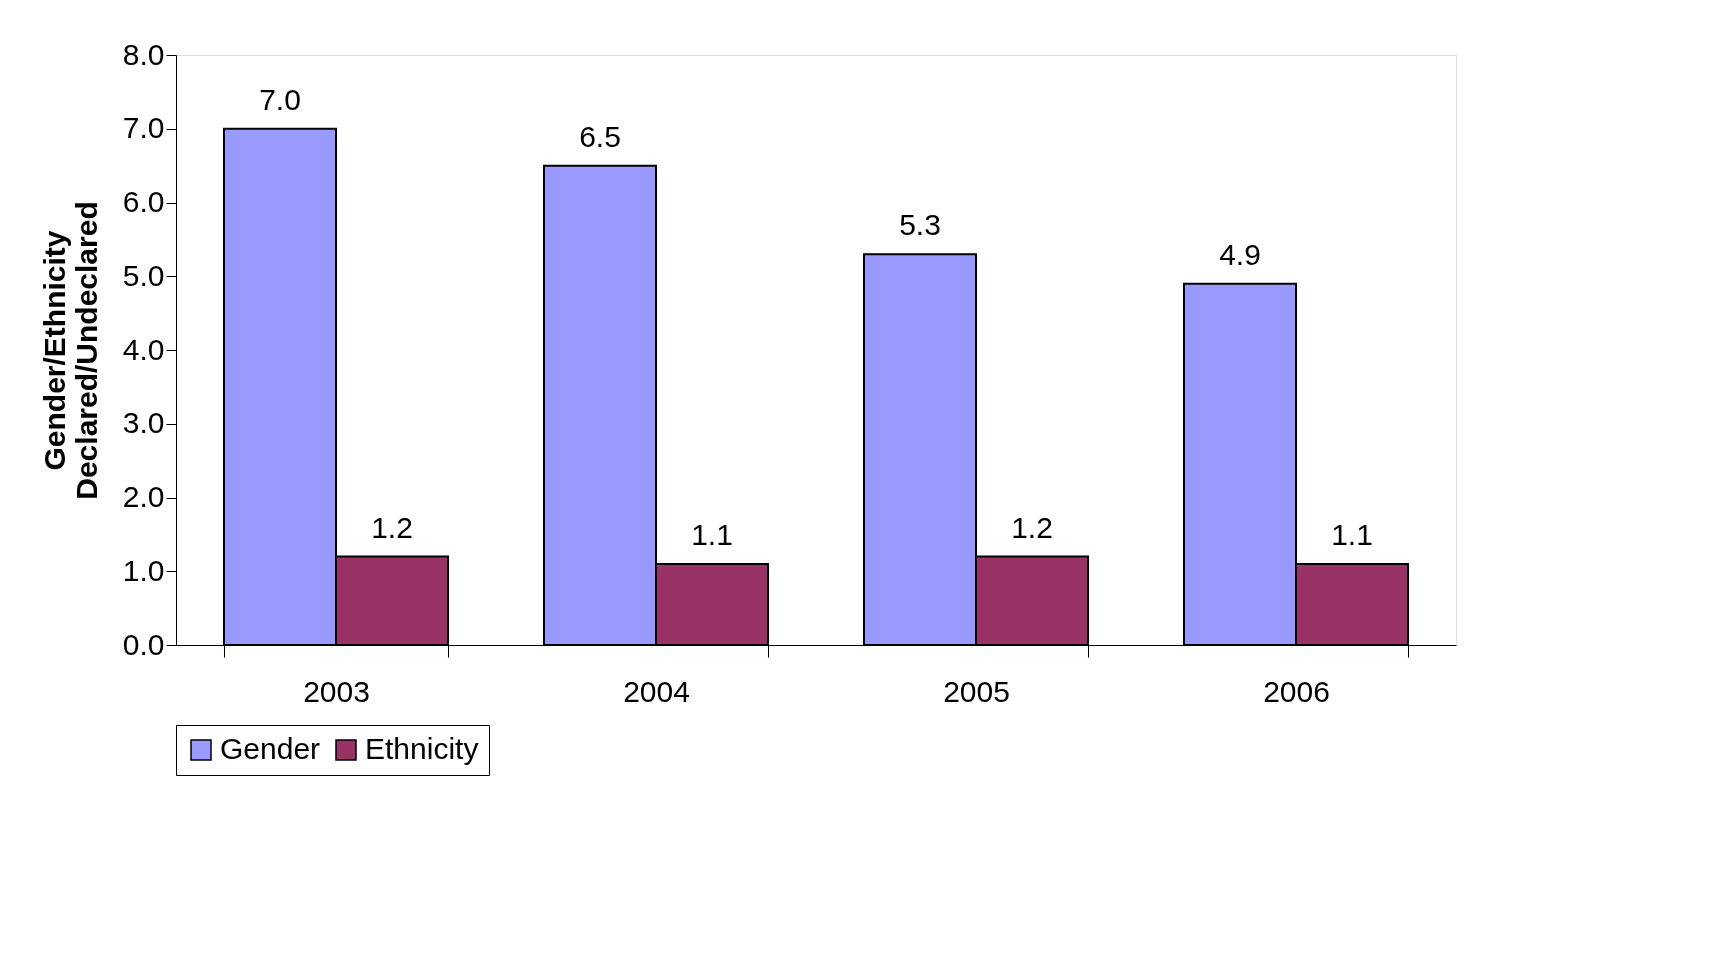 The height and width of the screenshot is (977, 1713). I want to click on y-tick-label: 2.0, so click(143, 496).